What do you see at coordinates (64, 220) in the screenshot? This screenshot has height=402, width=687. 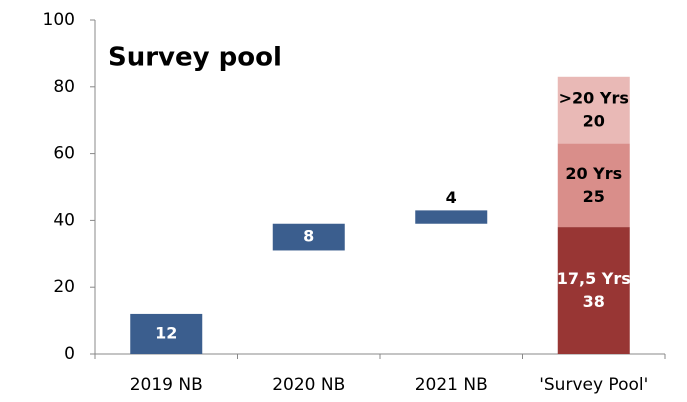 I see `y-tick-label: 40` at bounding box center [64, 220].